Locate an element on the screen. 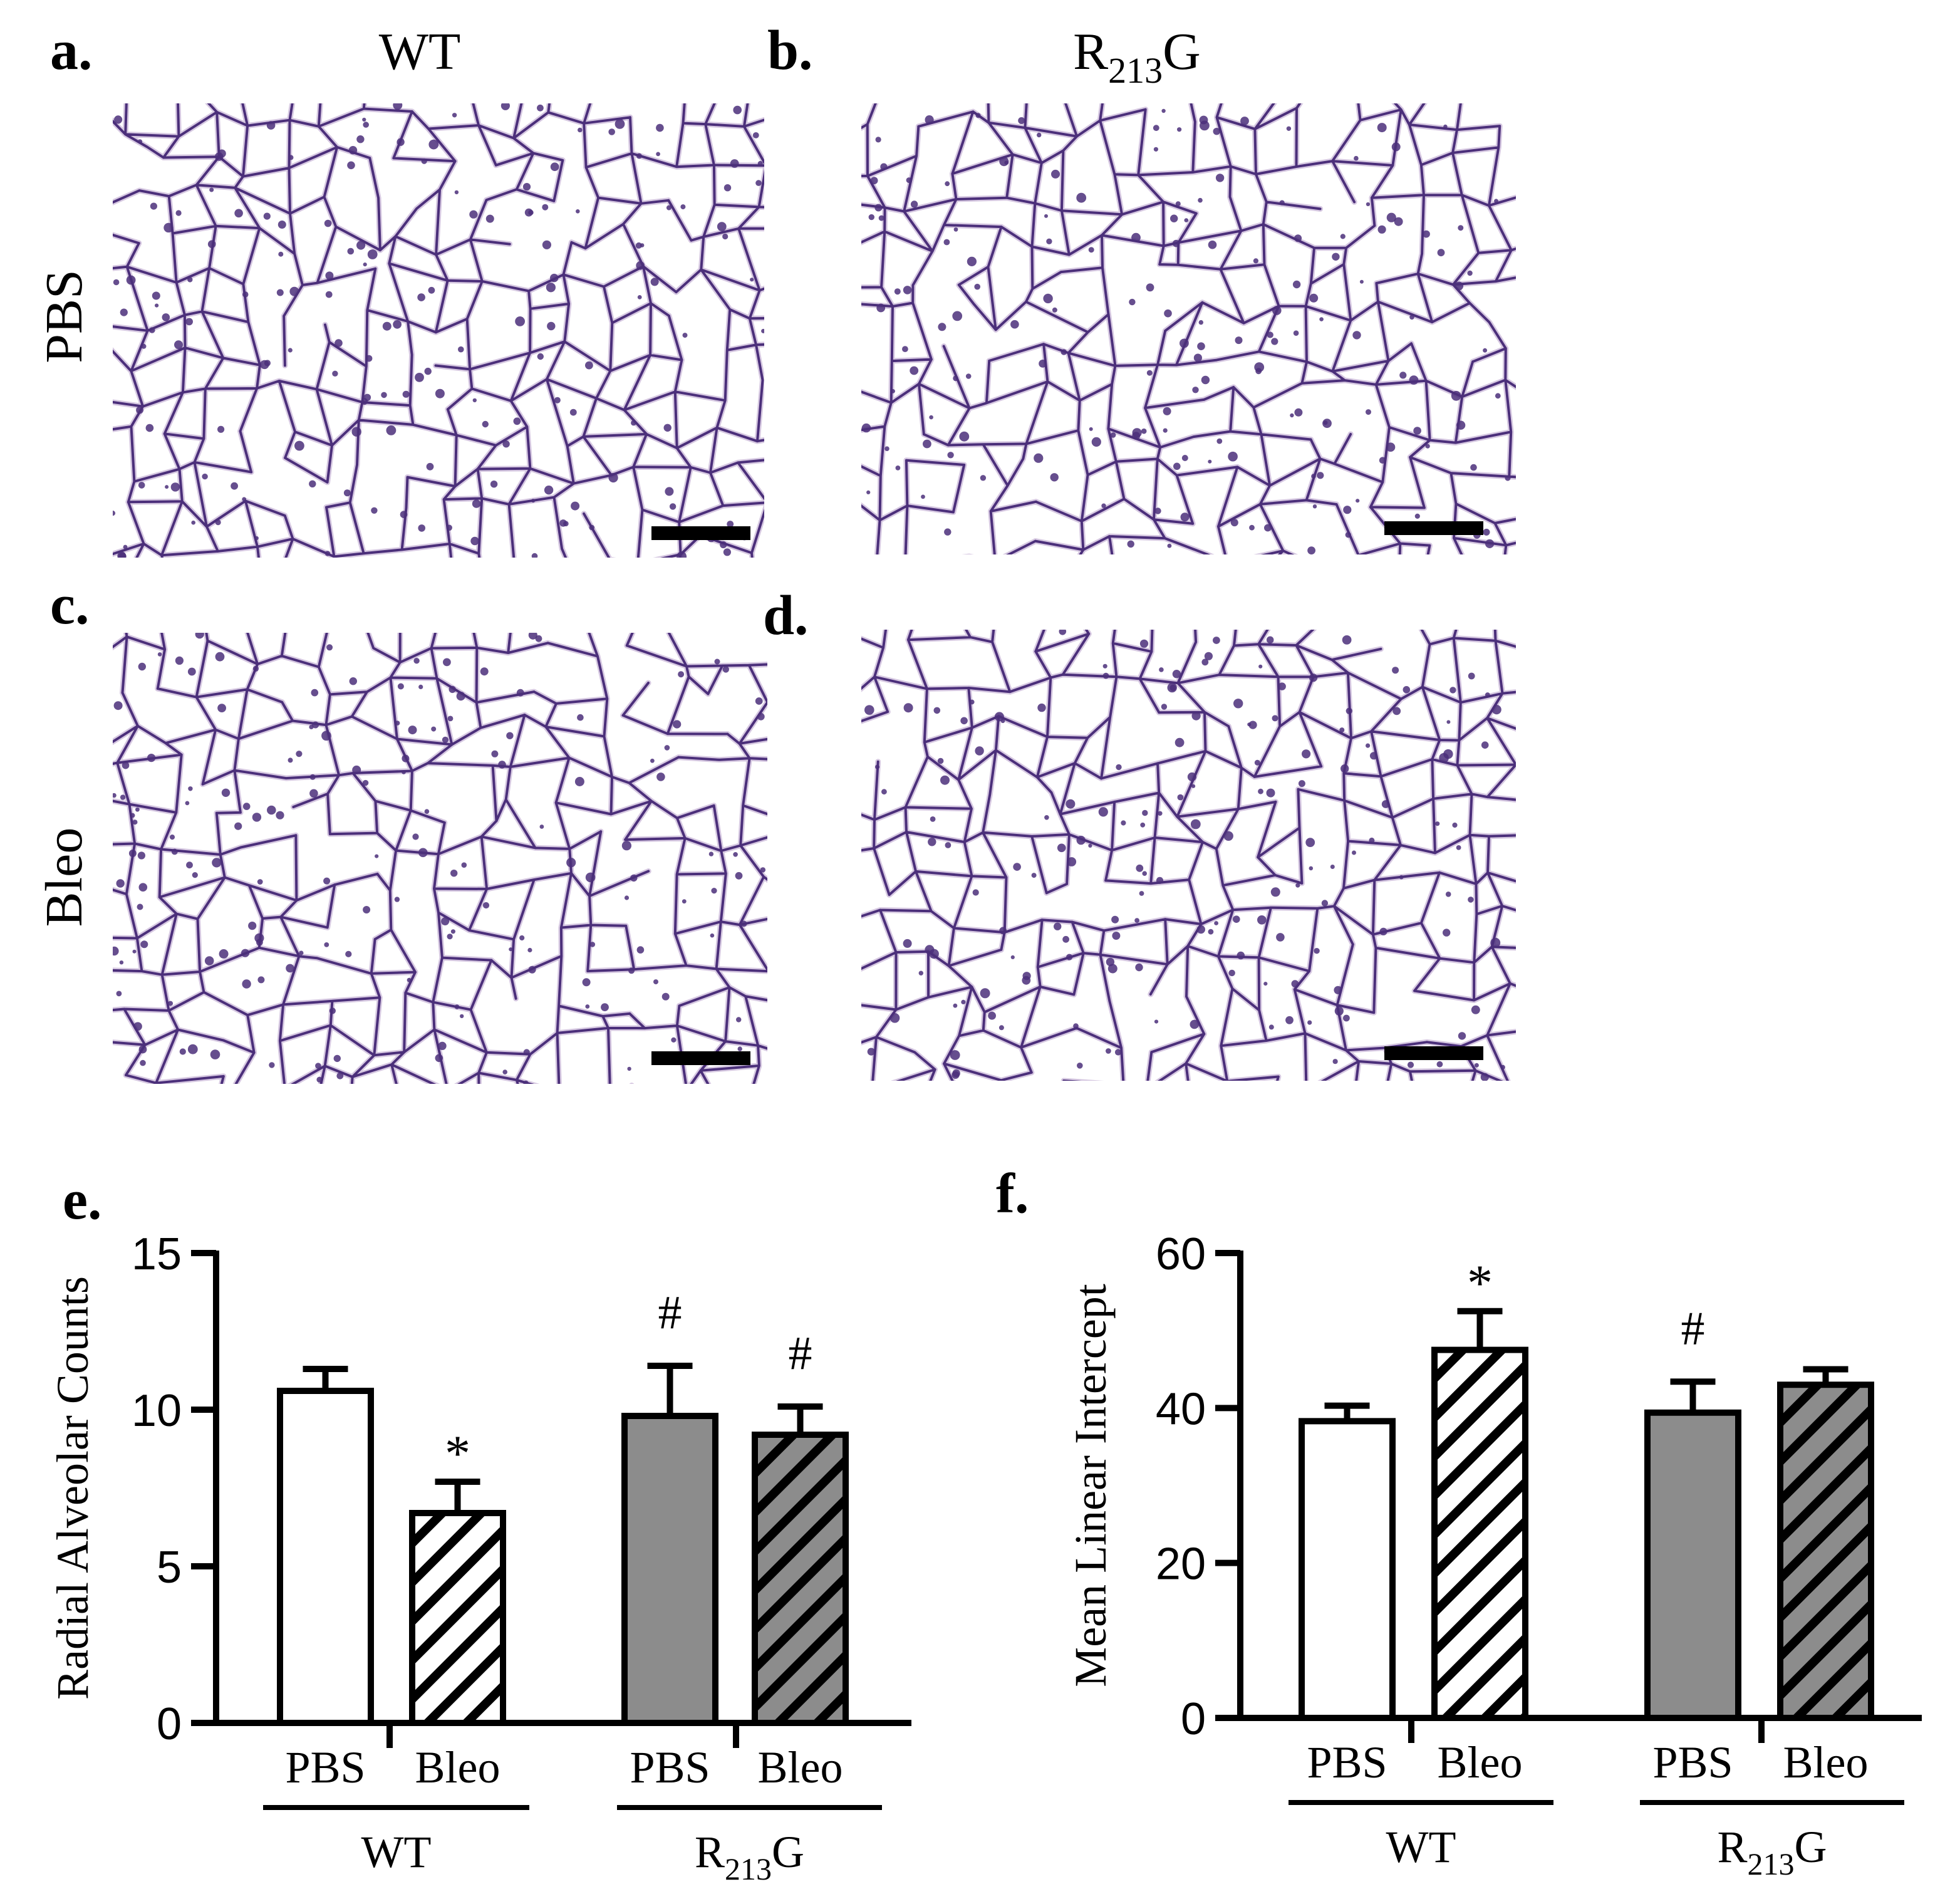  mutant-tail: G is located at coordinates (1182, 52).